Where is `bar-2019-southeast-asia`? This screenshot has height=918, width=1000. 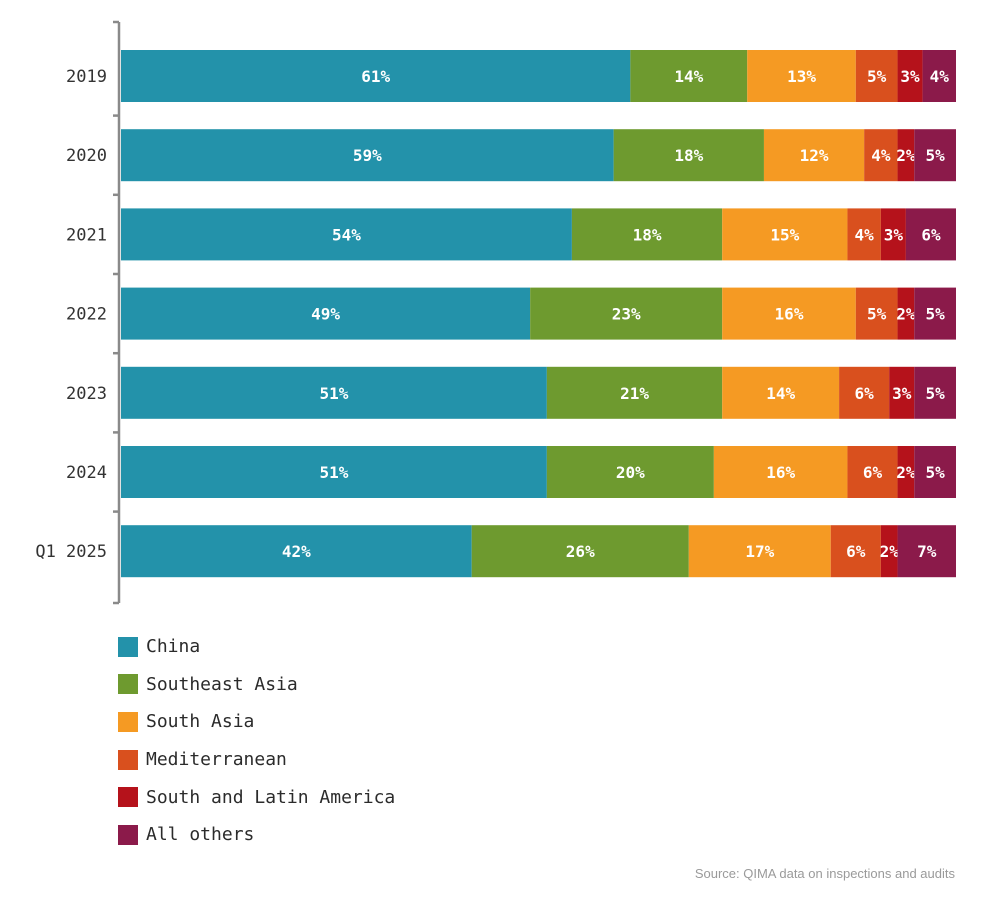 bar-2019-southeast-asia is located at coordinates (689, 76).